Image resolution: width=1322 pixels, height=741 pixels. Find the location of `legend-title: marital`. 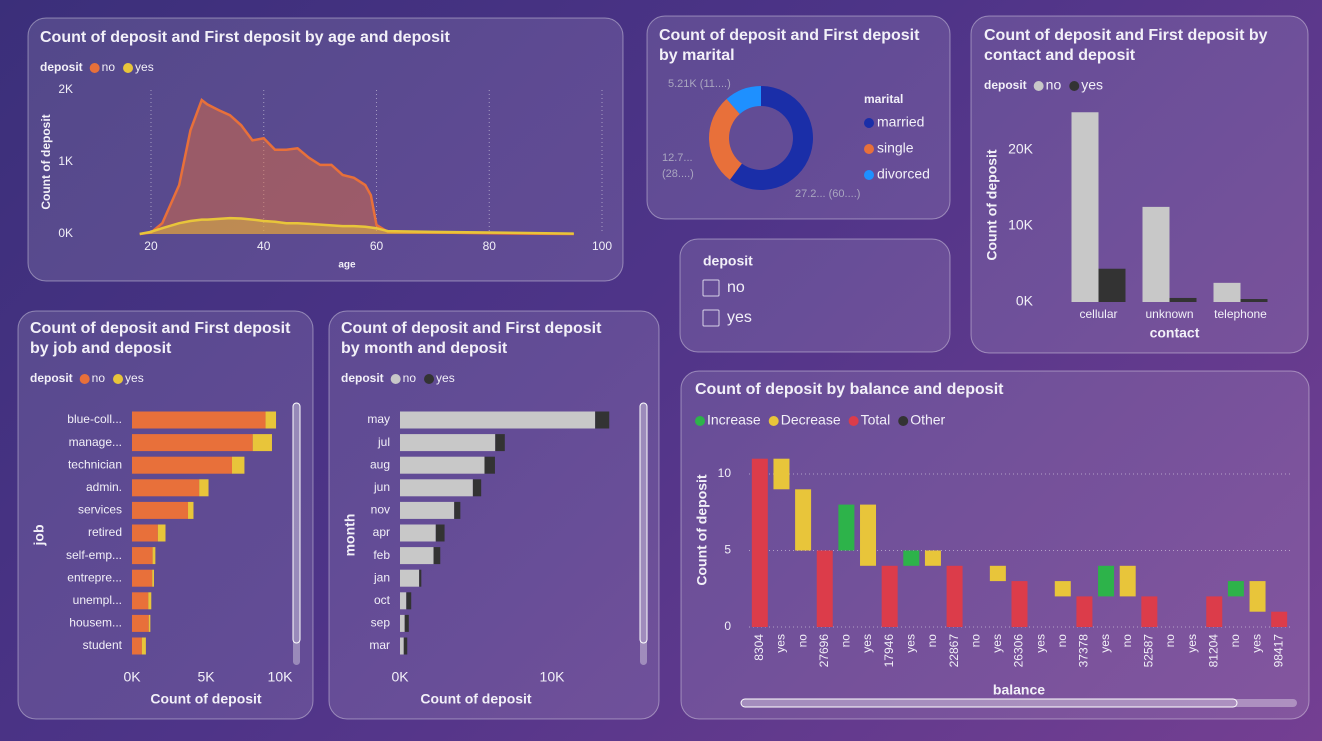

legend-title: marital is located at coordinates (883, 99).